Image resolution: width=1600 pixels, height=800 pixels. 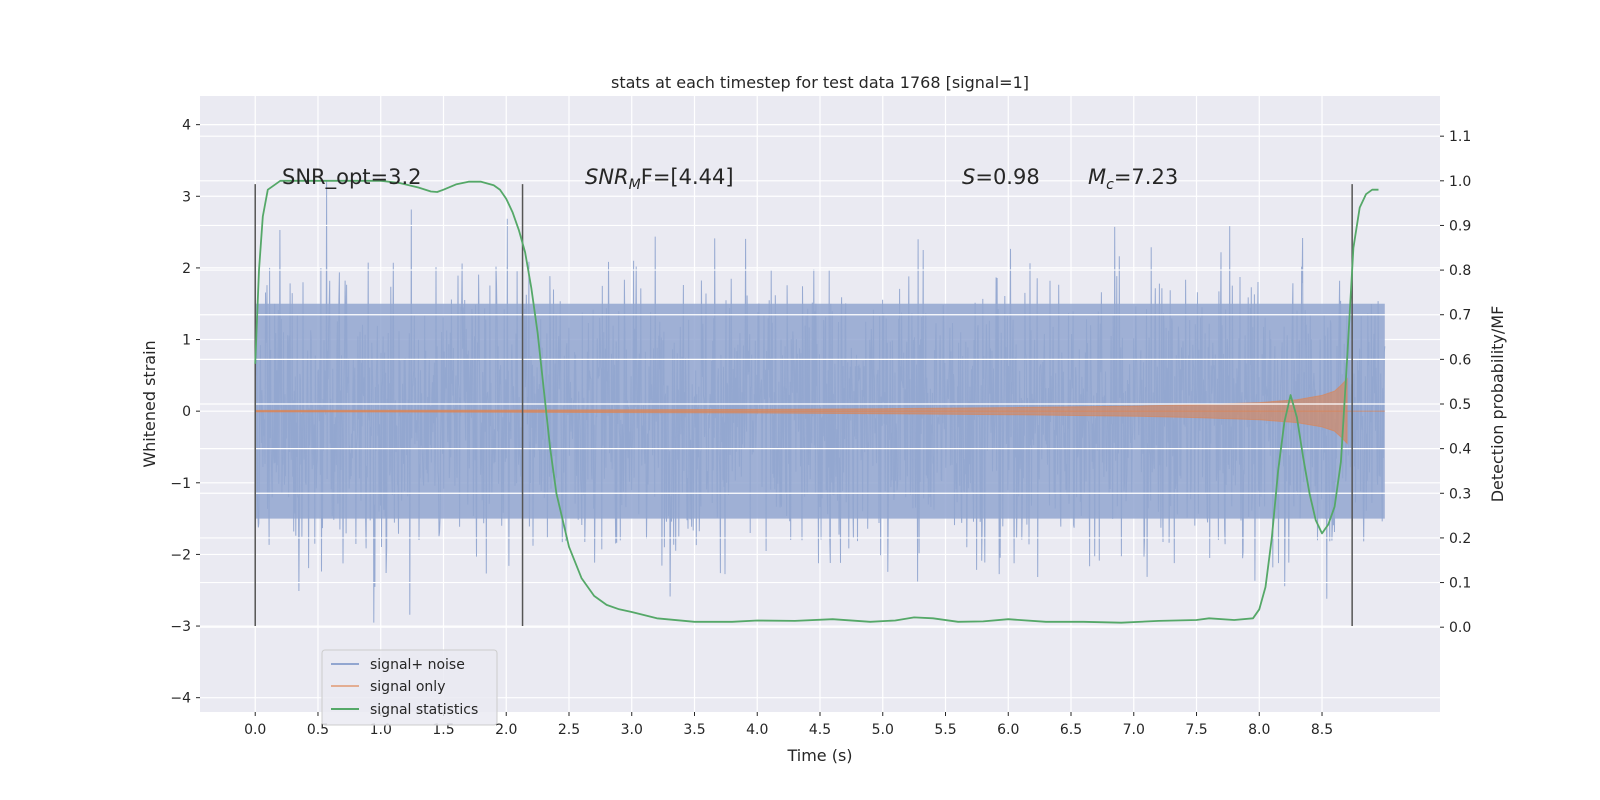 What do you see at coordinates (180, 699) in the screenshot?
I see `y-tick-label-0: −4` at bounding box center [180, 699].